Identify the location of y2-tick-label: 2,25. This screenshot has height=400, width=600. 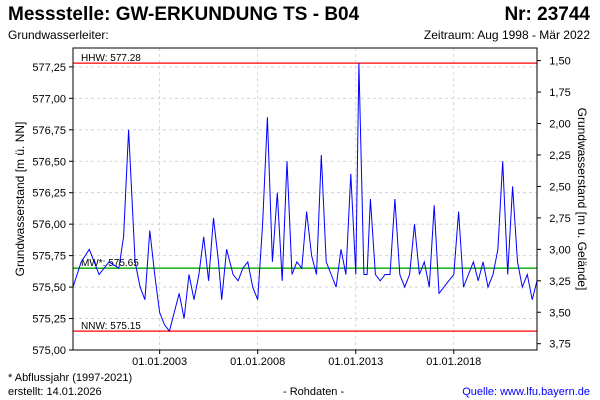
(559, 156).